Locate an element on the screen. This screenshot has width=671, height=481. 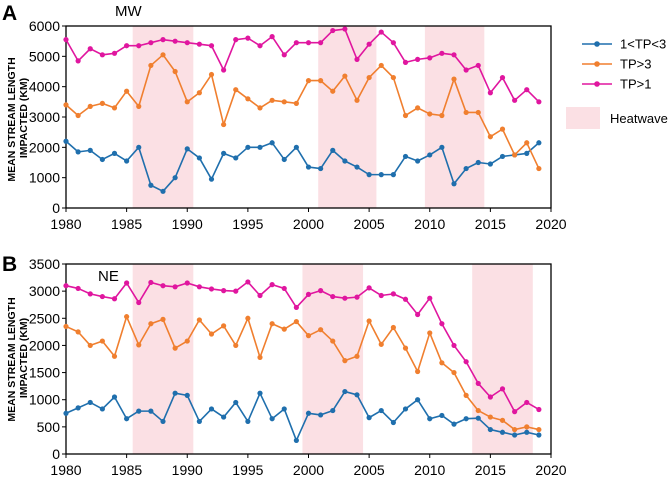
panel-b-point-1-tp-3-1996 is located at coordinates (260, 393).